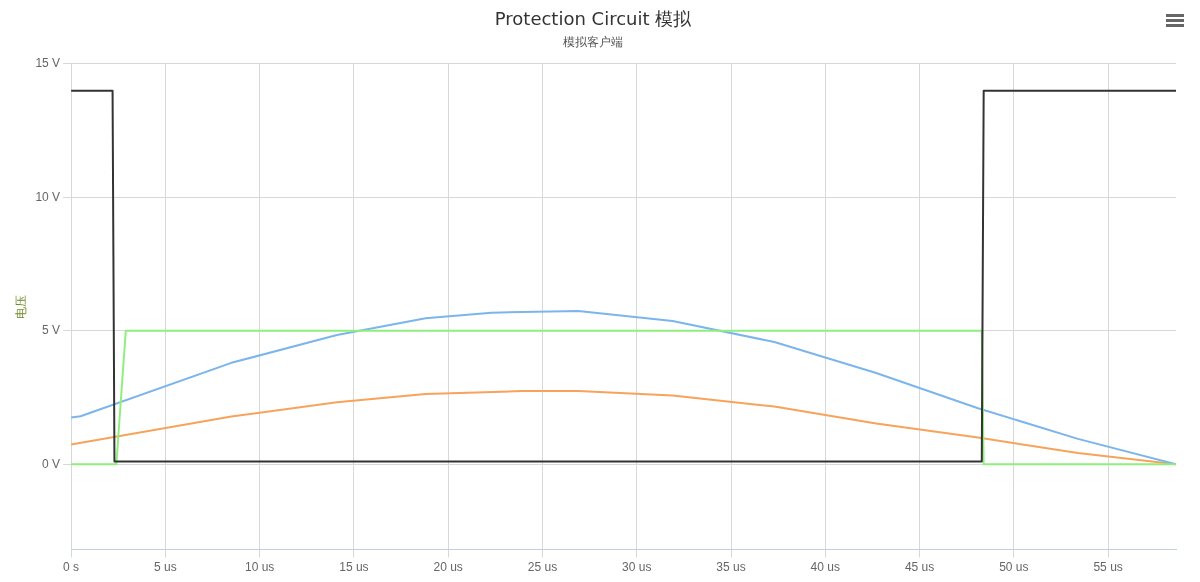 The height and width of the screenshot is (582, 1200). I want to click on x-tick-label: 10 us, so click(259, 567).